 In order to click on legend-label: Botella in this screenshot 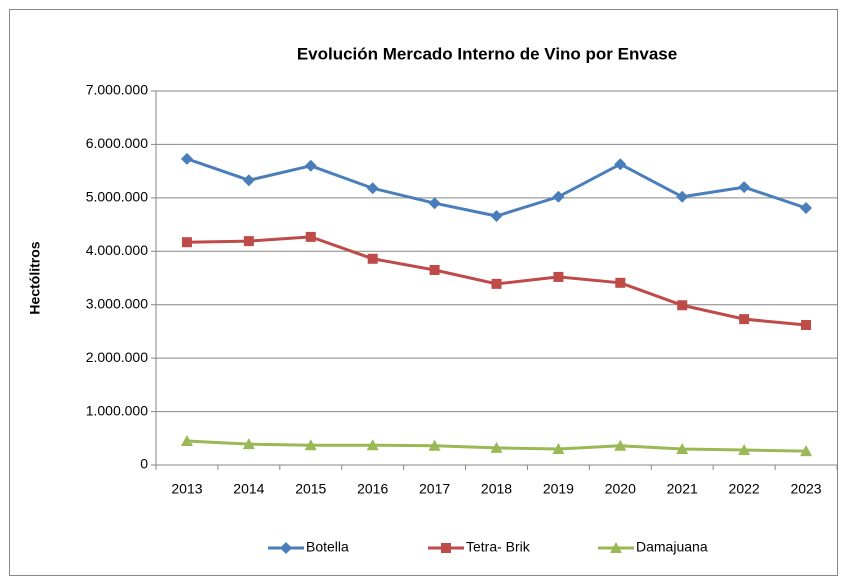, I will do `click(327, 547)`.